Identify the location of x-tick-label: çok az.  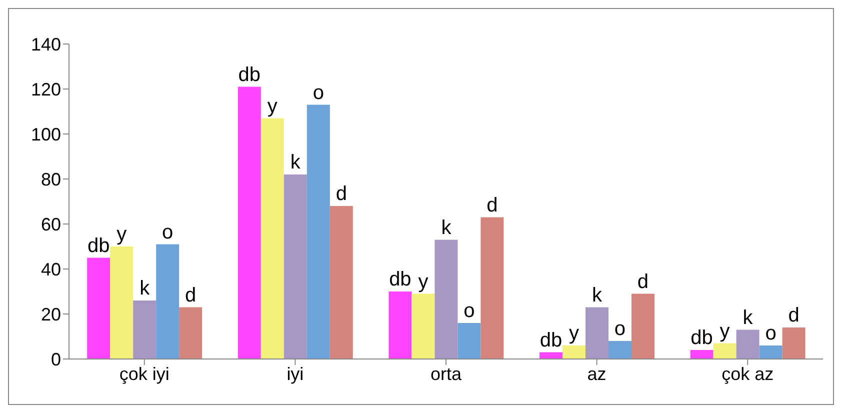
(748, 374).